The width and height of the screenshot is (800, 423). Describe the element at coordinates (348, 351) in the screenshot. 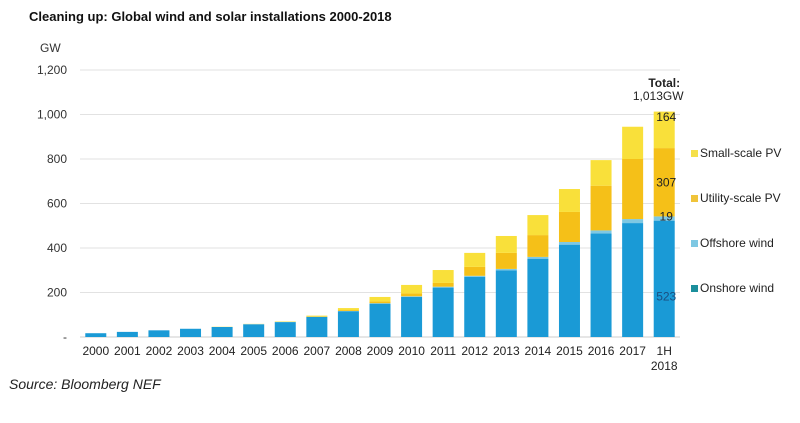

I see `x-tick-label: 2008` at that location.